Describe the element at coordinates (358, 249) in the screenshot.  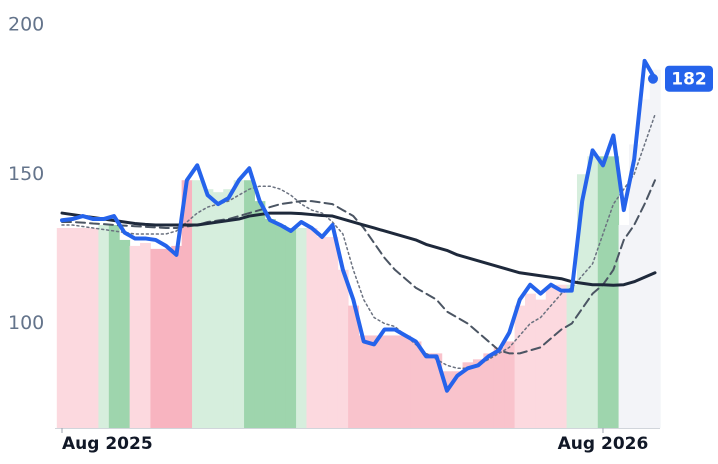
I see `line-series` at that location.